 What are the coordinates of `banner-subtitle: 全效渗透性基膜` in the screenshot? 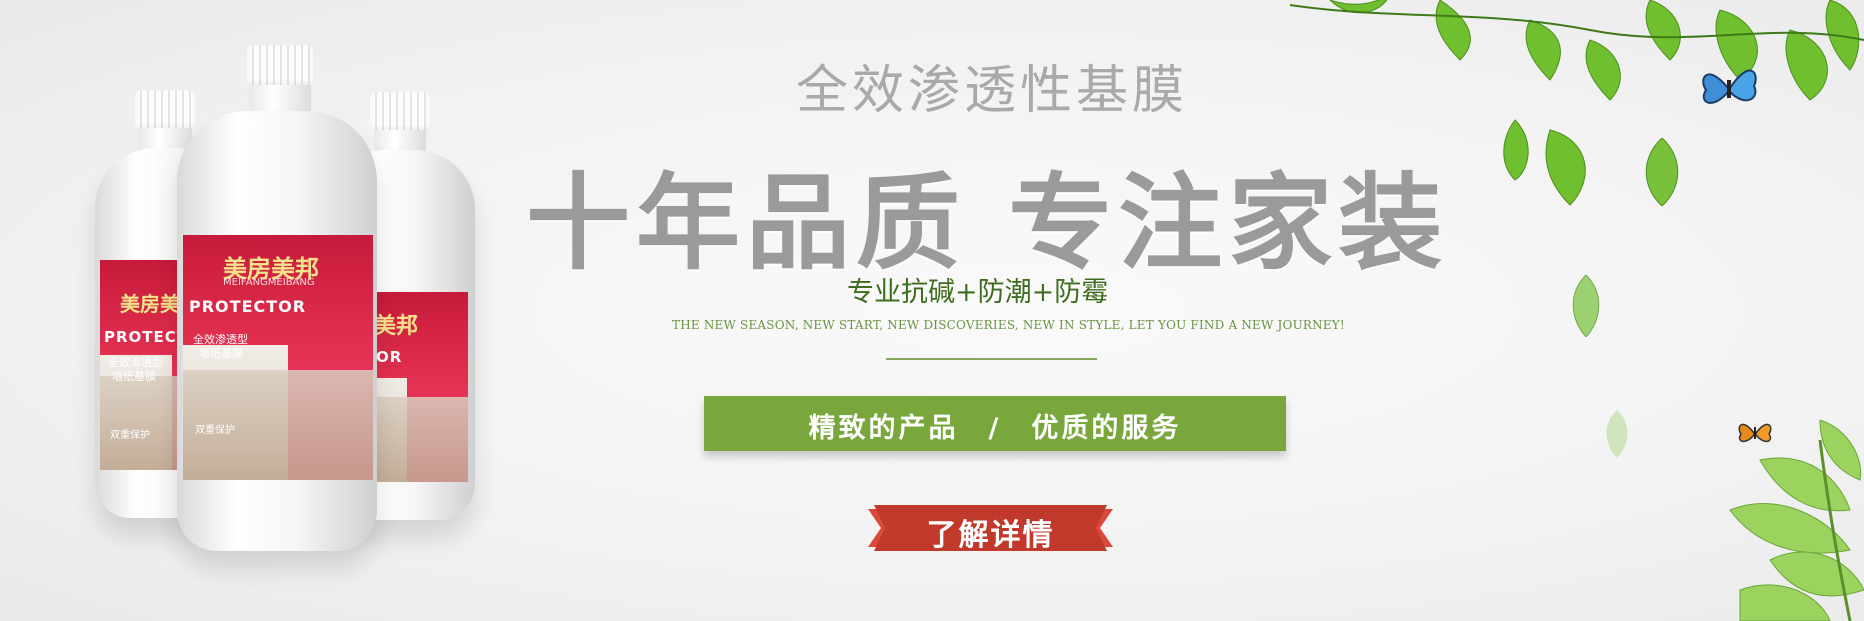 It's located at (992, 91).